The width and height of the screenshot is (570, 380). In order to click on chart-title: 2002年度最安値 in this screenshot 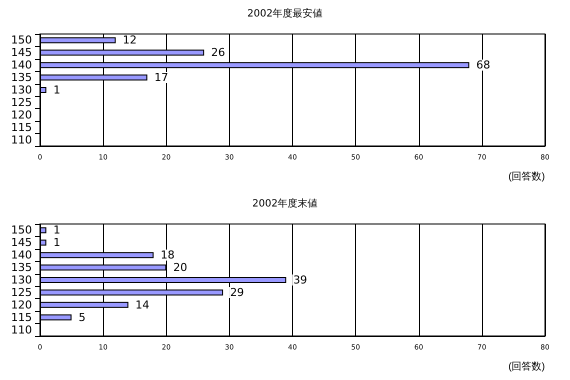, I will do `click(285, 14)`.